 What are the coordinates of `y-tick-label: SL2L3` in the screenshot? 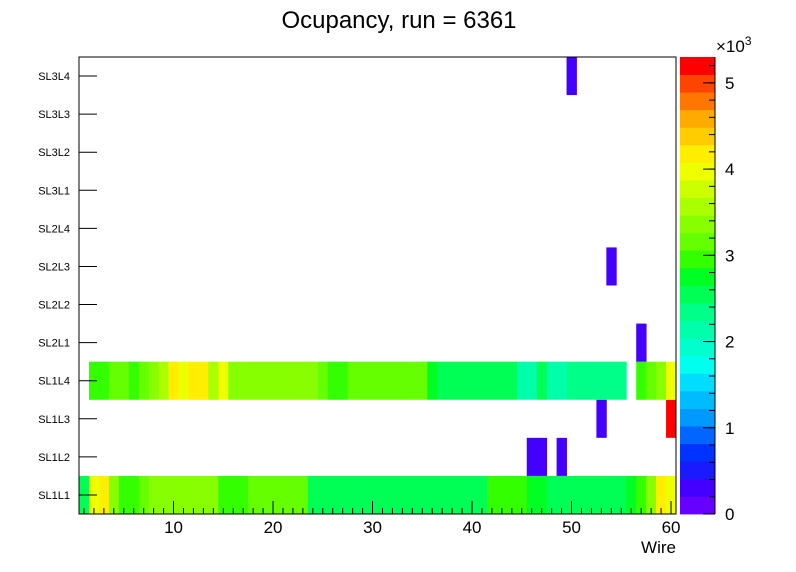 It's located at (54, 267).